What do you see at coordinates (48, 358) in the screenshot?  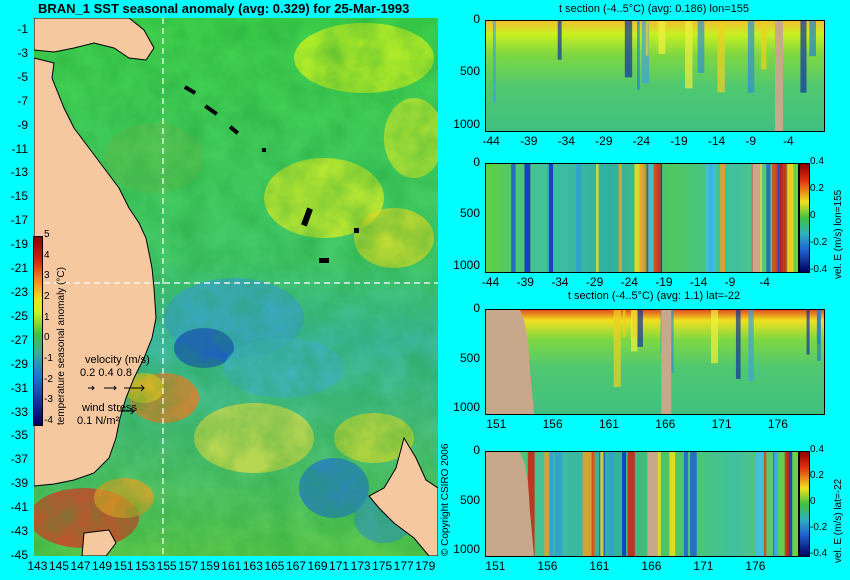 I see `map-colorbar-tick: -1` at bounding box center [48, 358].